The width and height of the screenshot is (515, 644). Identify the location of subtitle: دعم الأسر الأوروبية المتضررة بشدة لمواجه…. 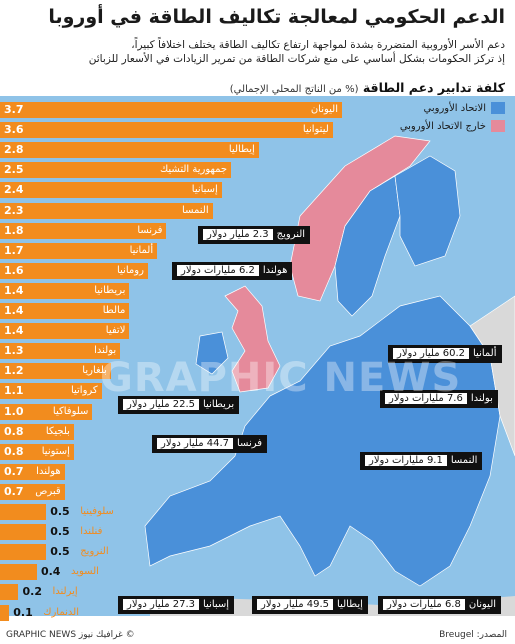
(257, 52).